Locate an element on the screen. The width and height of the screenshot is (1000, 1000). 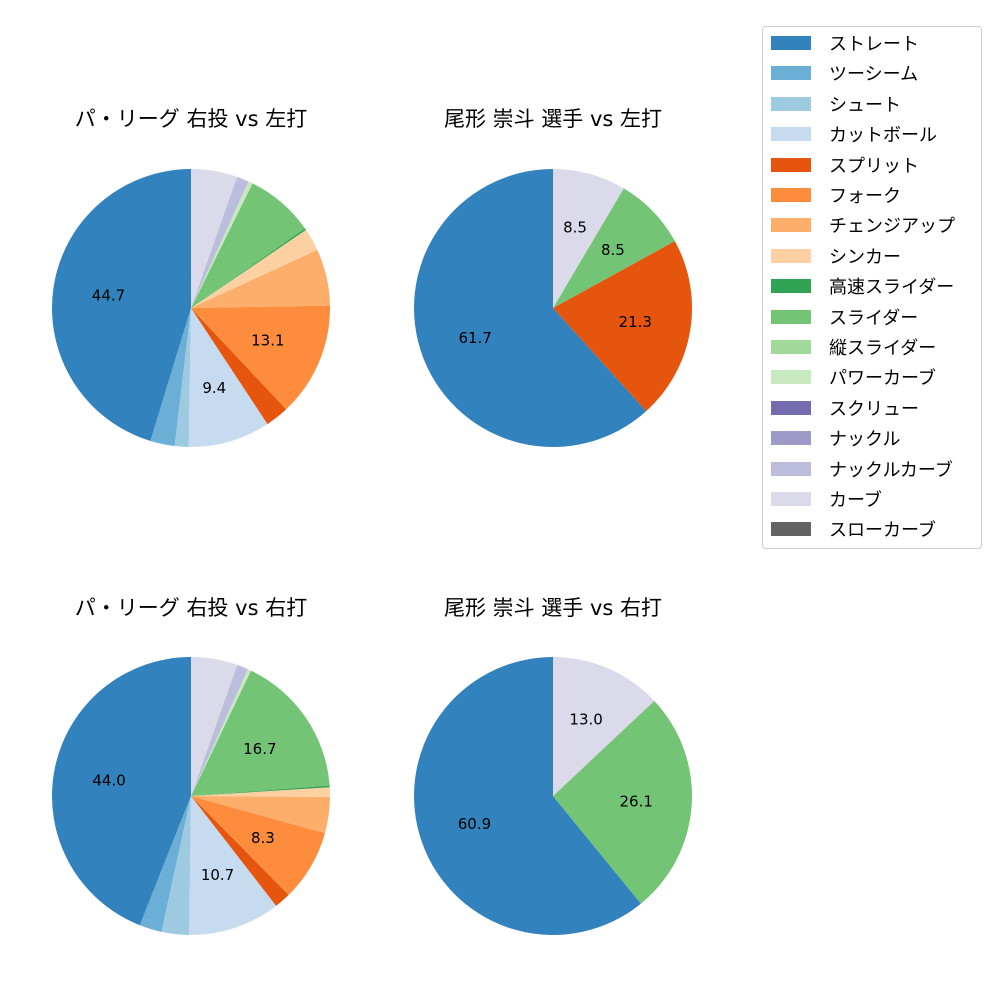
legend-item: チェンジアップ is located at coordinates (863, 226).